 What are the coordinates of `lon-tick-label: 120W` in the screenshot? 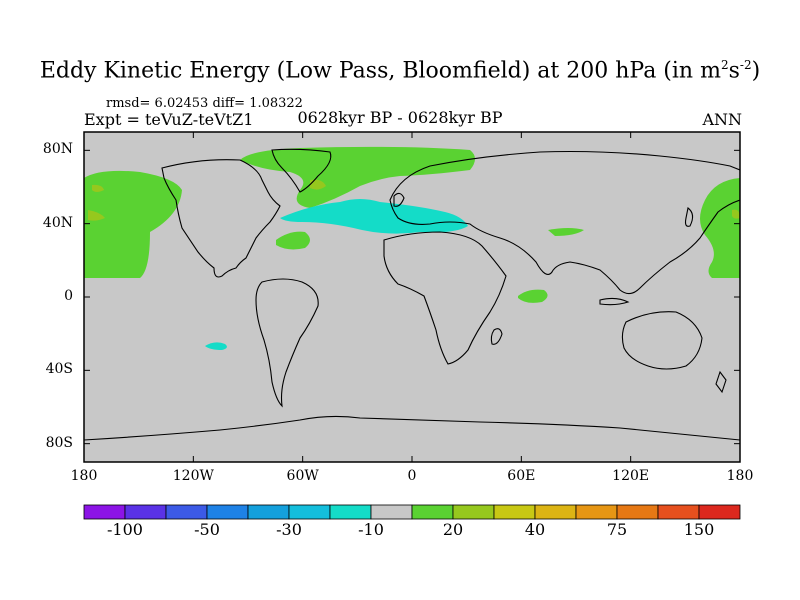 It's located at (193, 476).